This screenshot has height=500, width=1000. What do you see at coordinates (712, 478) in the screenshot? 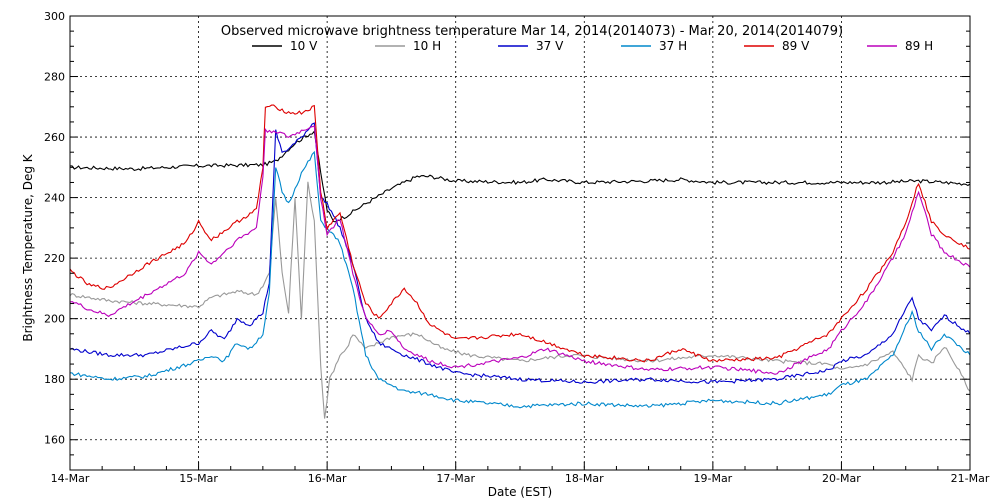
I see `x-tick-label: 19-Mar` at bounding box center [712, 478].